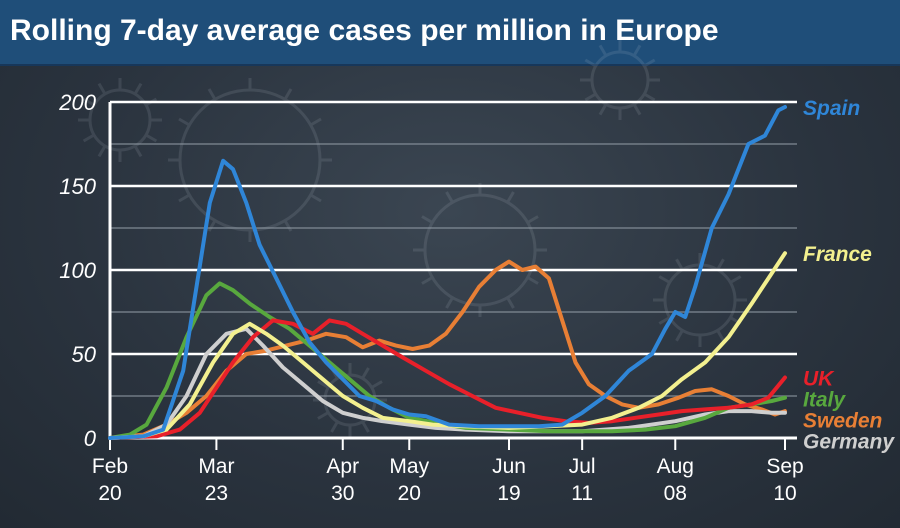 The height and width of the screenshot is (528, 900). What do you see at coordinates (409, 466) in the screenshot?
I see `x-tick-label-month: May` at bounding box center [409, 466].